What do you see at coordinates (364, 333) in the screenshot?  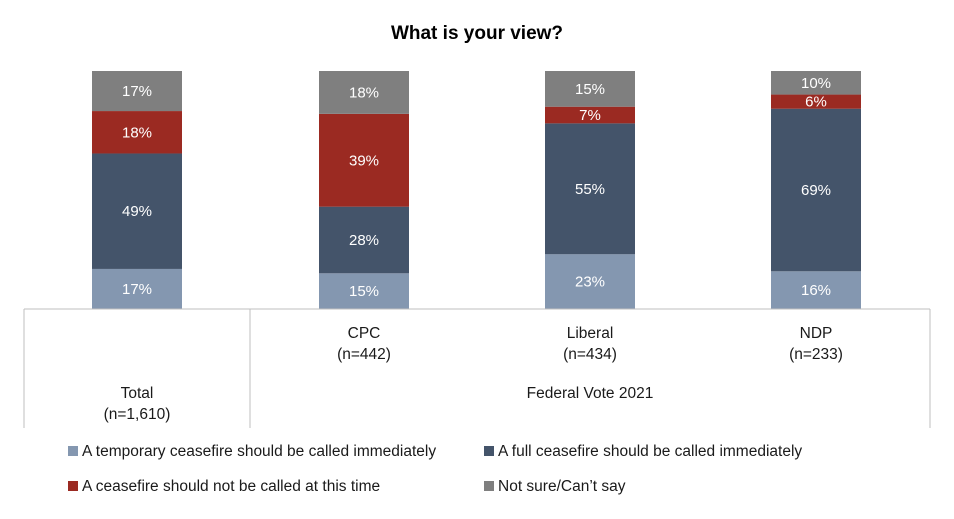 I see `category-label: CPC` at bounding box center [364, 333].